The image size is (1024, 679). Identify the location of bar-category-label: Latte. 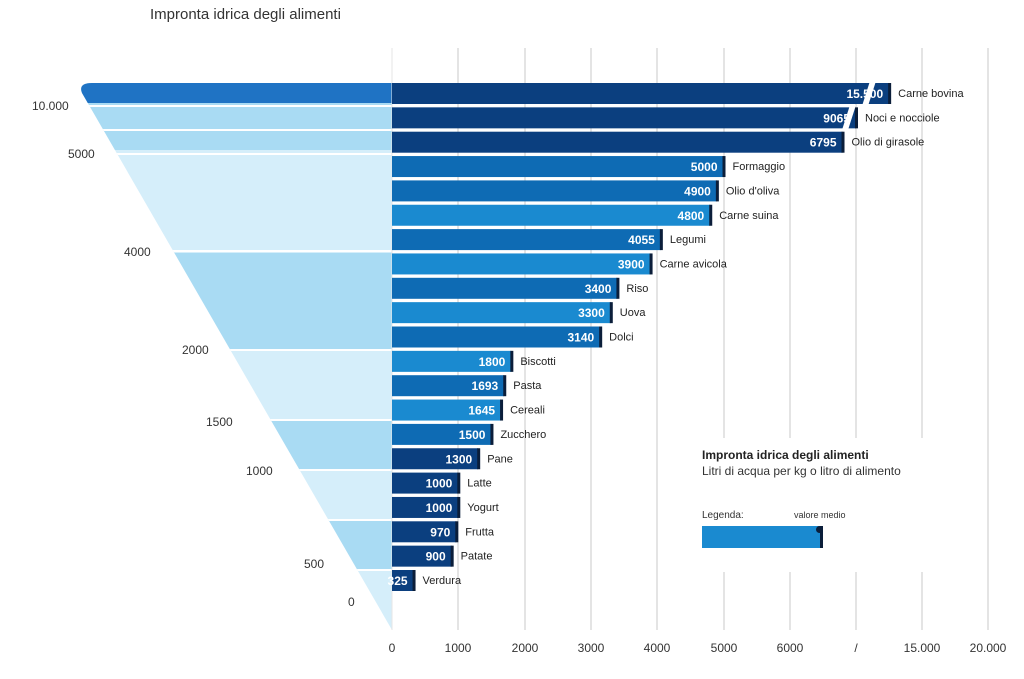
(479, 484).